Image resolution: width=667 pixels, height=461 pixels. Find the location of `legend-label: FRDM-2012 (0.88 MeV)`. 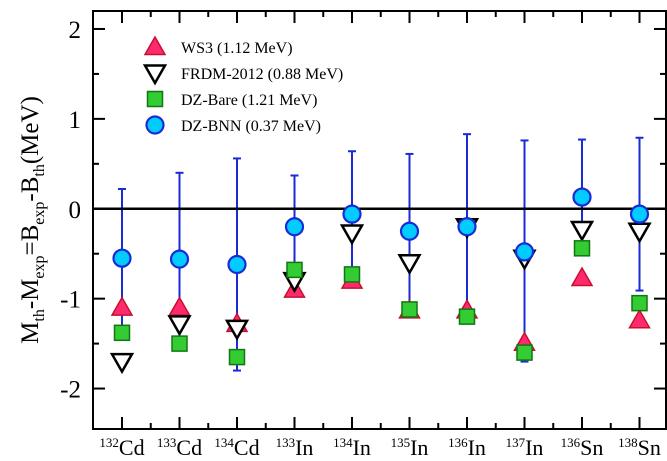

legend-label: FRDM-2012 (0.88 MeV) is located at coordinates (262, 74).